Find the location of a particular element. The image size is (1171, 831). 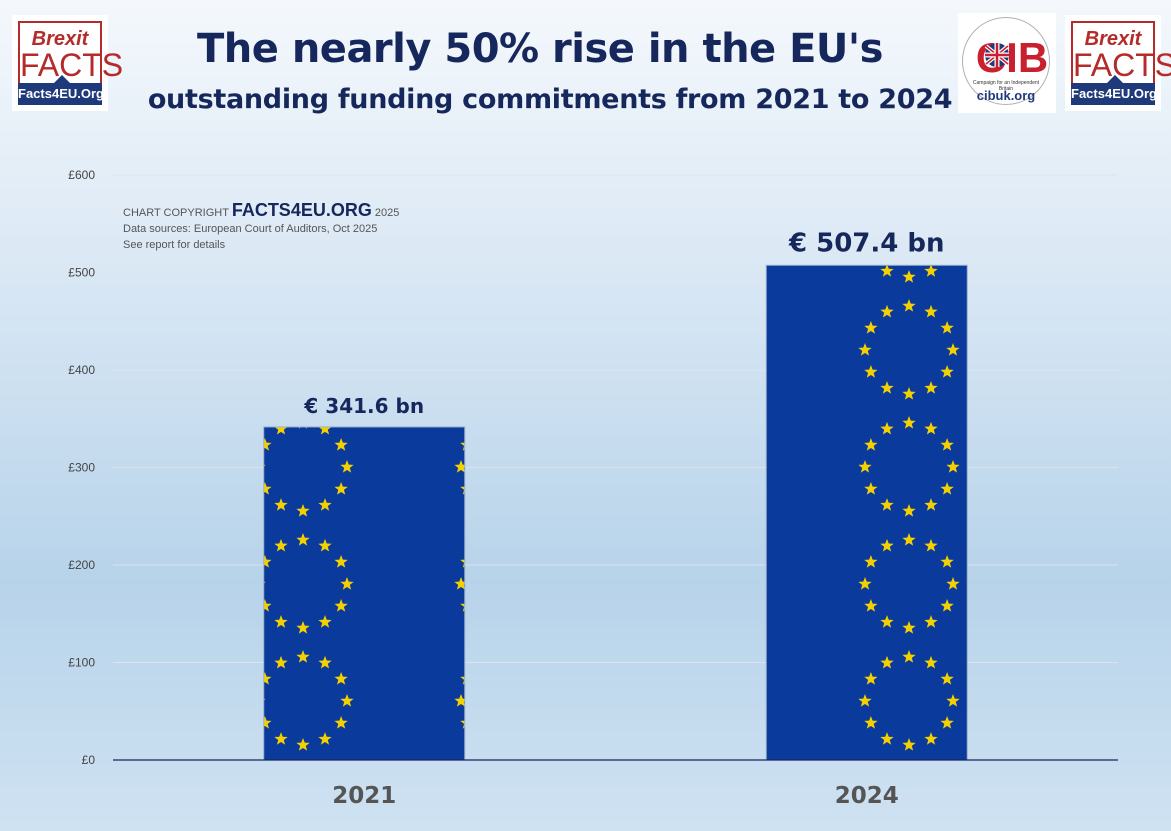

data-label-2021: € 341.6 bn is located at coordinates (363, 406).